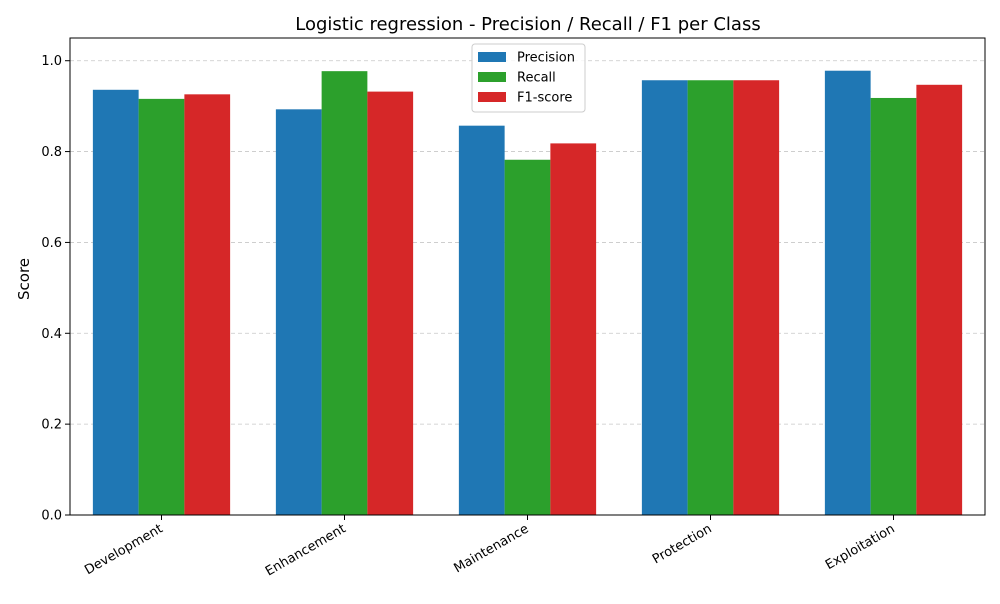  What do you see at coordinates (710, 298) in the screenshot?
I see `bar-recall-protection` at bounding box center [710, 298].